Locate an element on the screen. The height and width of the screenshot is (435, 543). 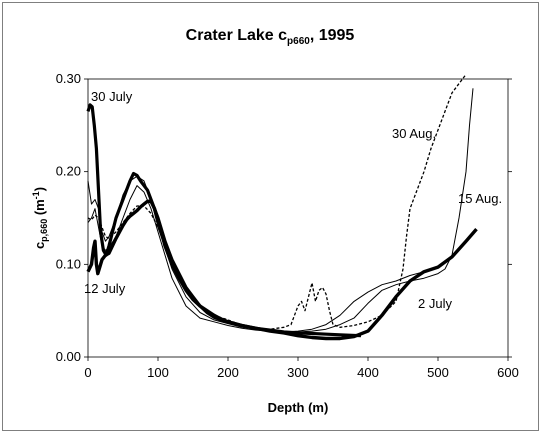
chart-title: Crater Lake cp660, 1995 is located at coordinates (270, 37).